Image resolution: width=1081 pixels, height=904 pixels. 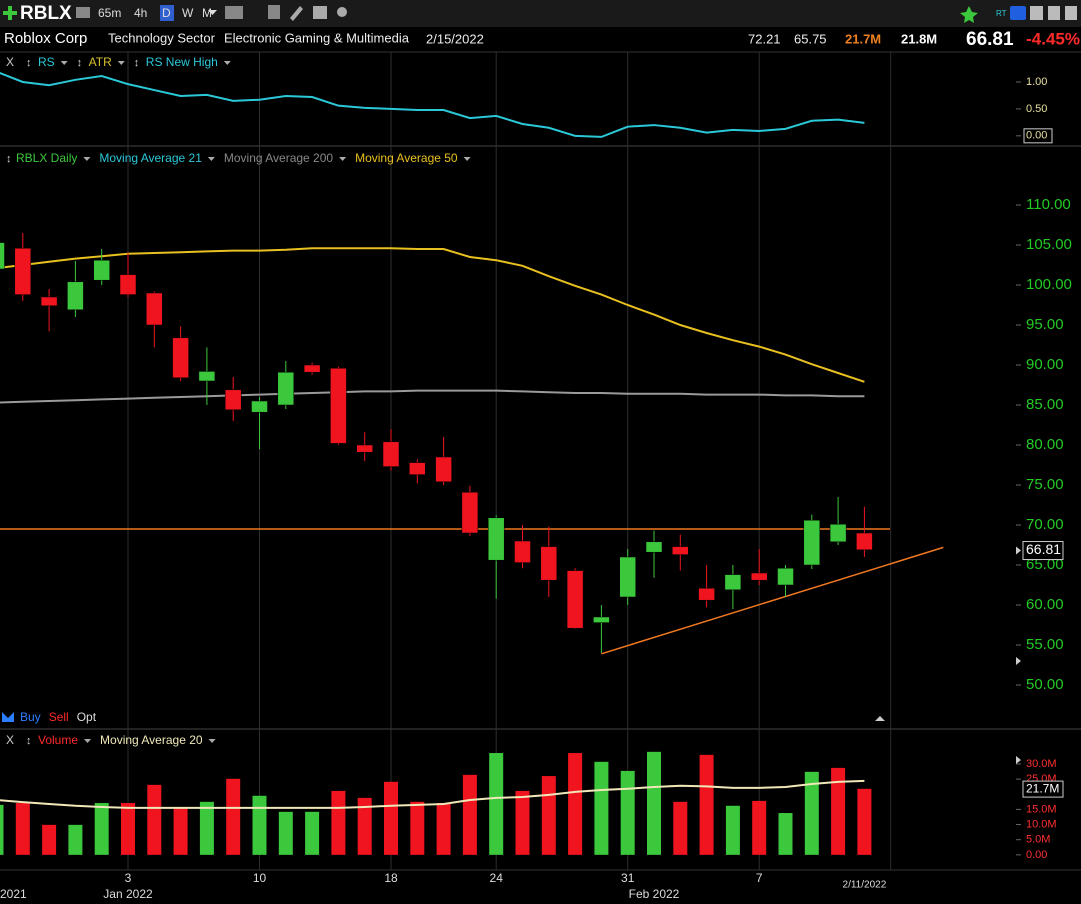 I want to click on y-tick-label: 85.00, so click(x=1045, y=404).